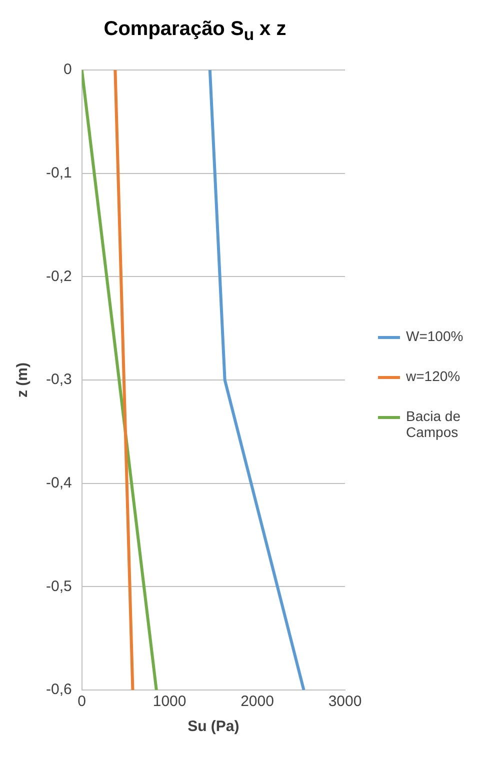 This screenshot has height=758, width=487. Describe the element at coordinates (435, 336) in the screenshot. I see `legend-label: W=100%` at that location.